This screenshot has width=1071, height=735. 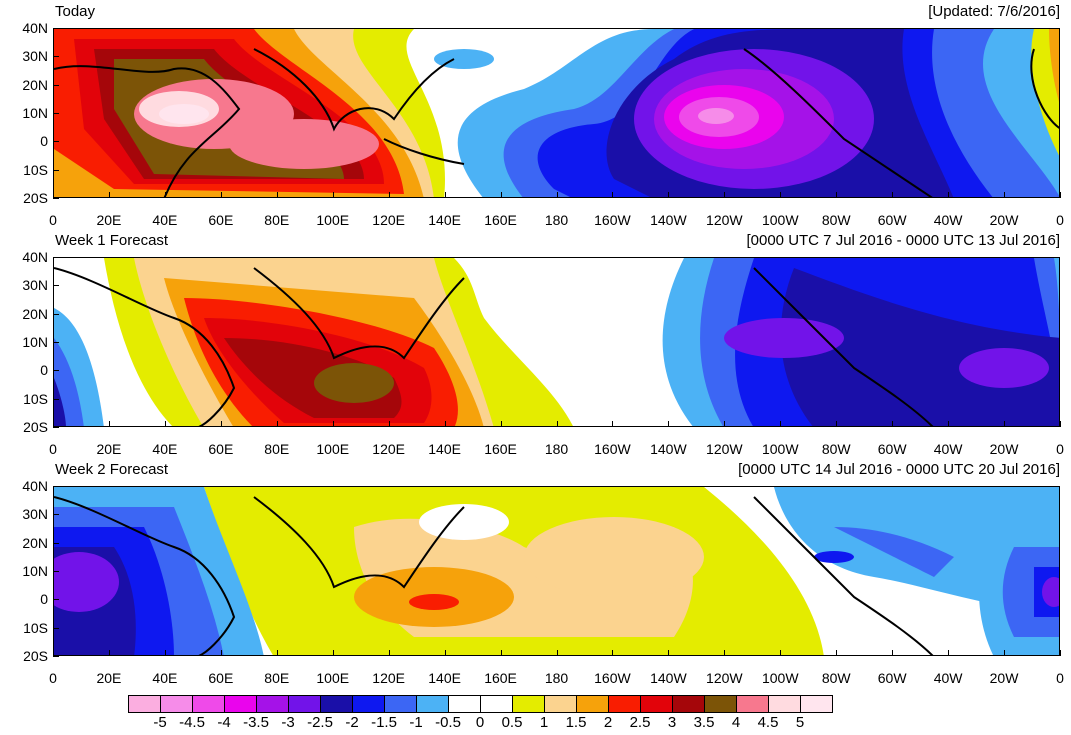 I want to click on colorbar-label: 4.5, so click(x=768, y=722).